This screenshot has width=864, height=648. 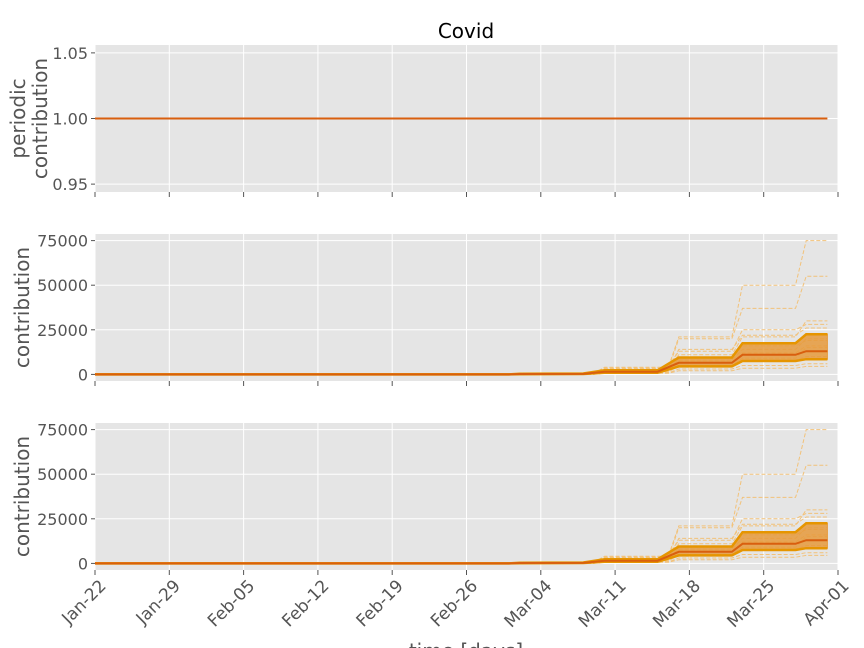 I want to click on x-tick-label: Mar-04, so click(x=529, y=604).